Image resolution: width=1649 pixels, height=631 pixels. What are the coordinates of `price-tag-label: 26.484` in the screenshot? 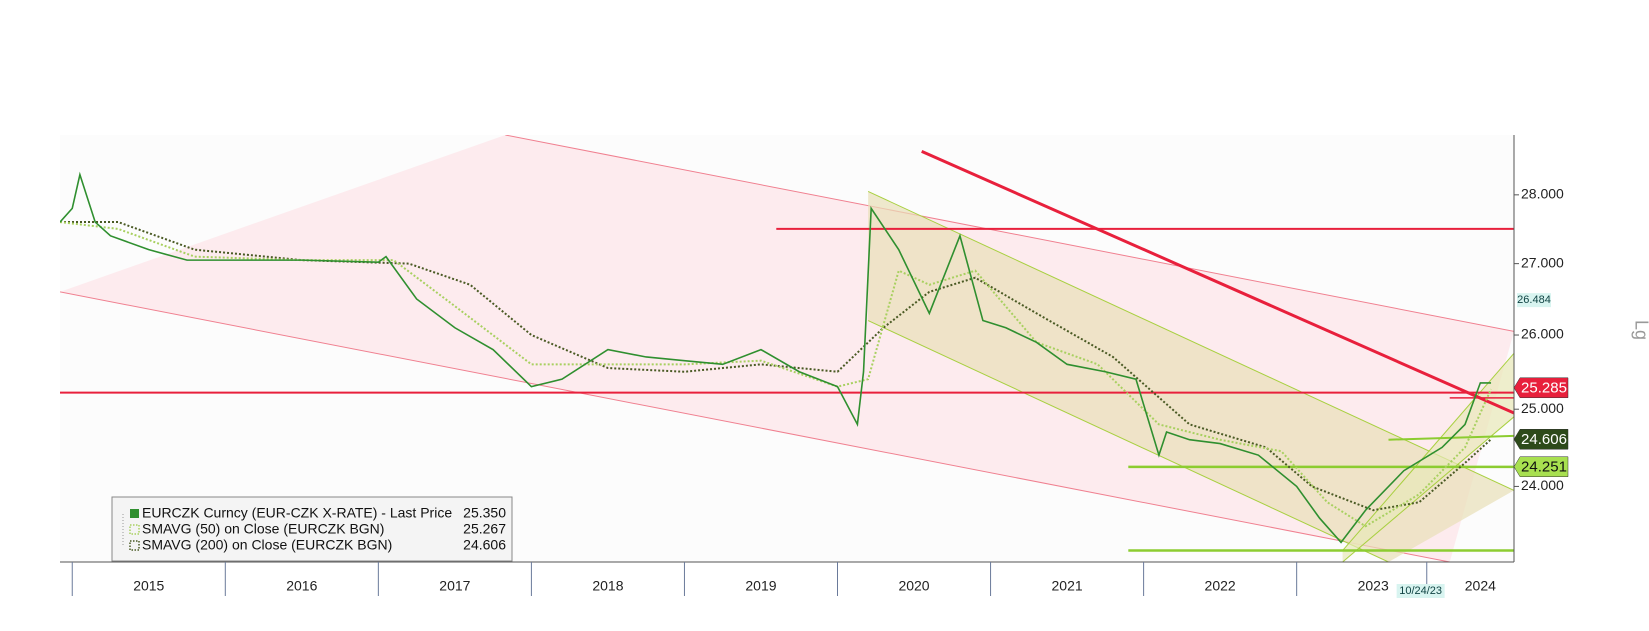 It's located at (1534, 300).